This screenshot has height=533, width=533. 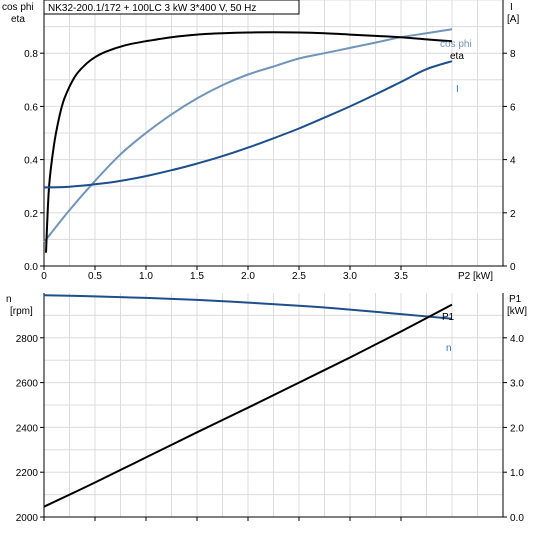 What do you see at coordinates (517, 518) in the screenshot?
I see `bottom-right-y-tick-label: 0.0` at bounding box center [517, 518].